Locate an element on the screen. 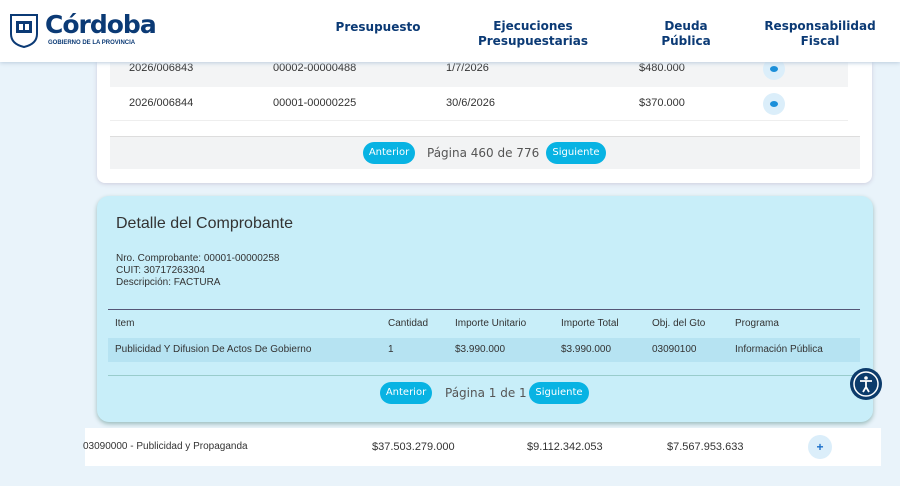 The width and height of the screenshot is (900, 486). page-indicator: Página 1 de 1 is located at coordinates (486, 393).